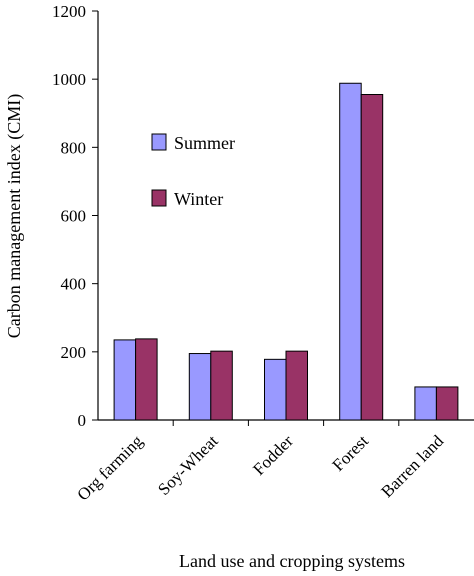 The width and height of the screenshot is (474, 576). Describe the element at coordinates (292, 561) in the screenshot. I see `x-axis-label: Land use and cropping systems` at that location.